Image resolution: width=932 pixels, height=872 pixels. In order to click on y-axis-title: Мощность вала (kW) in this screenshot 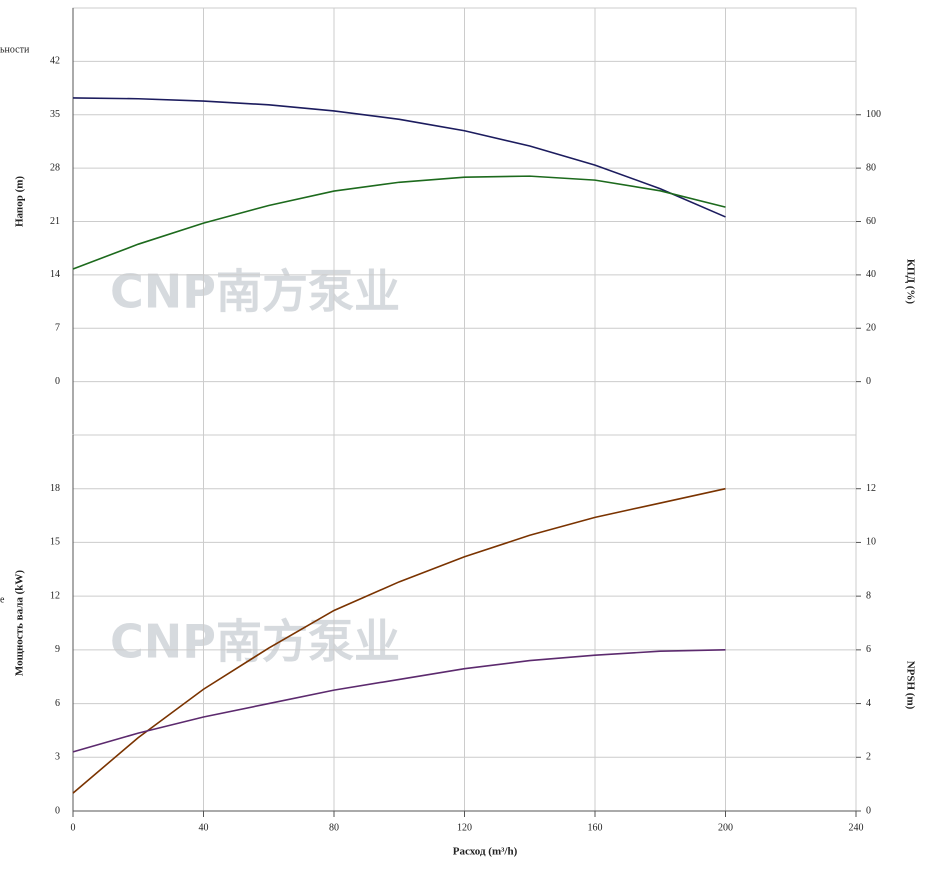, I will do `click(20, 623)`.